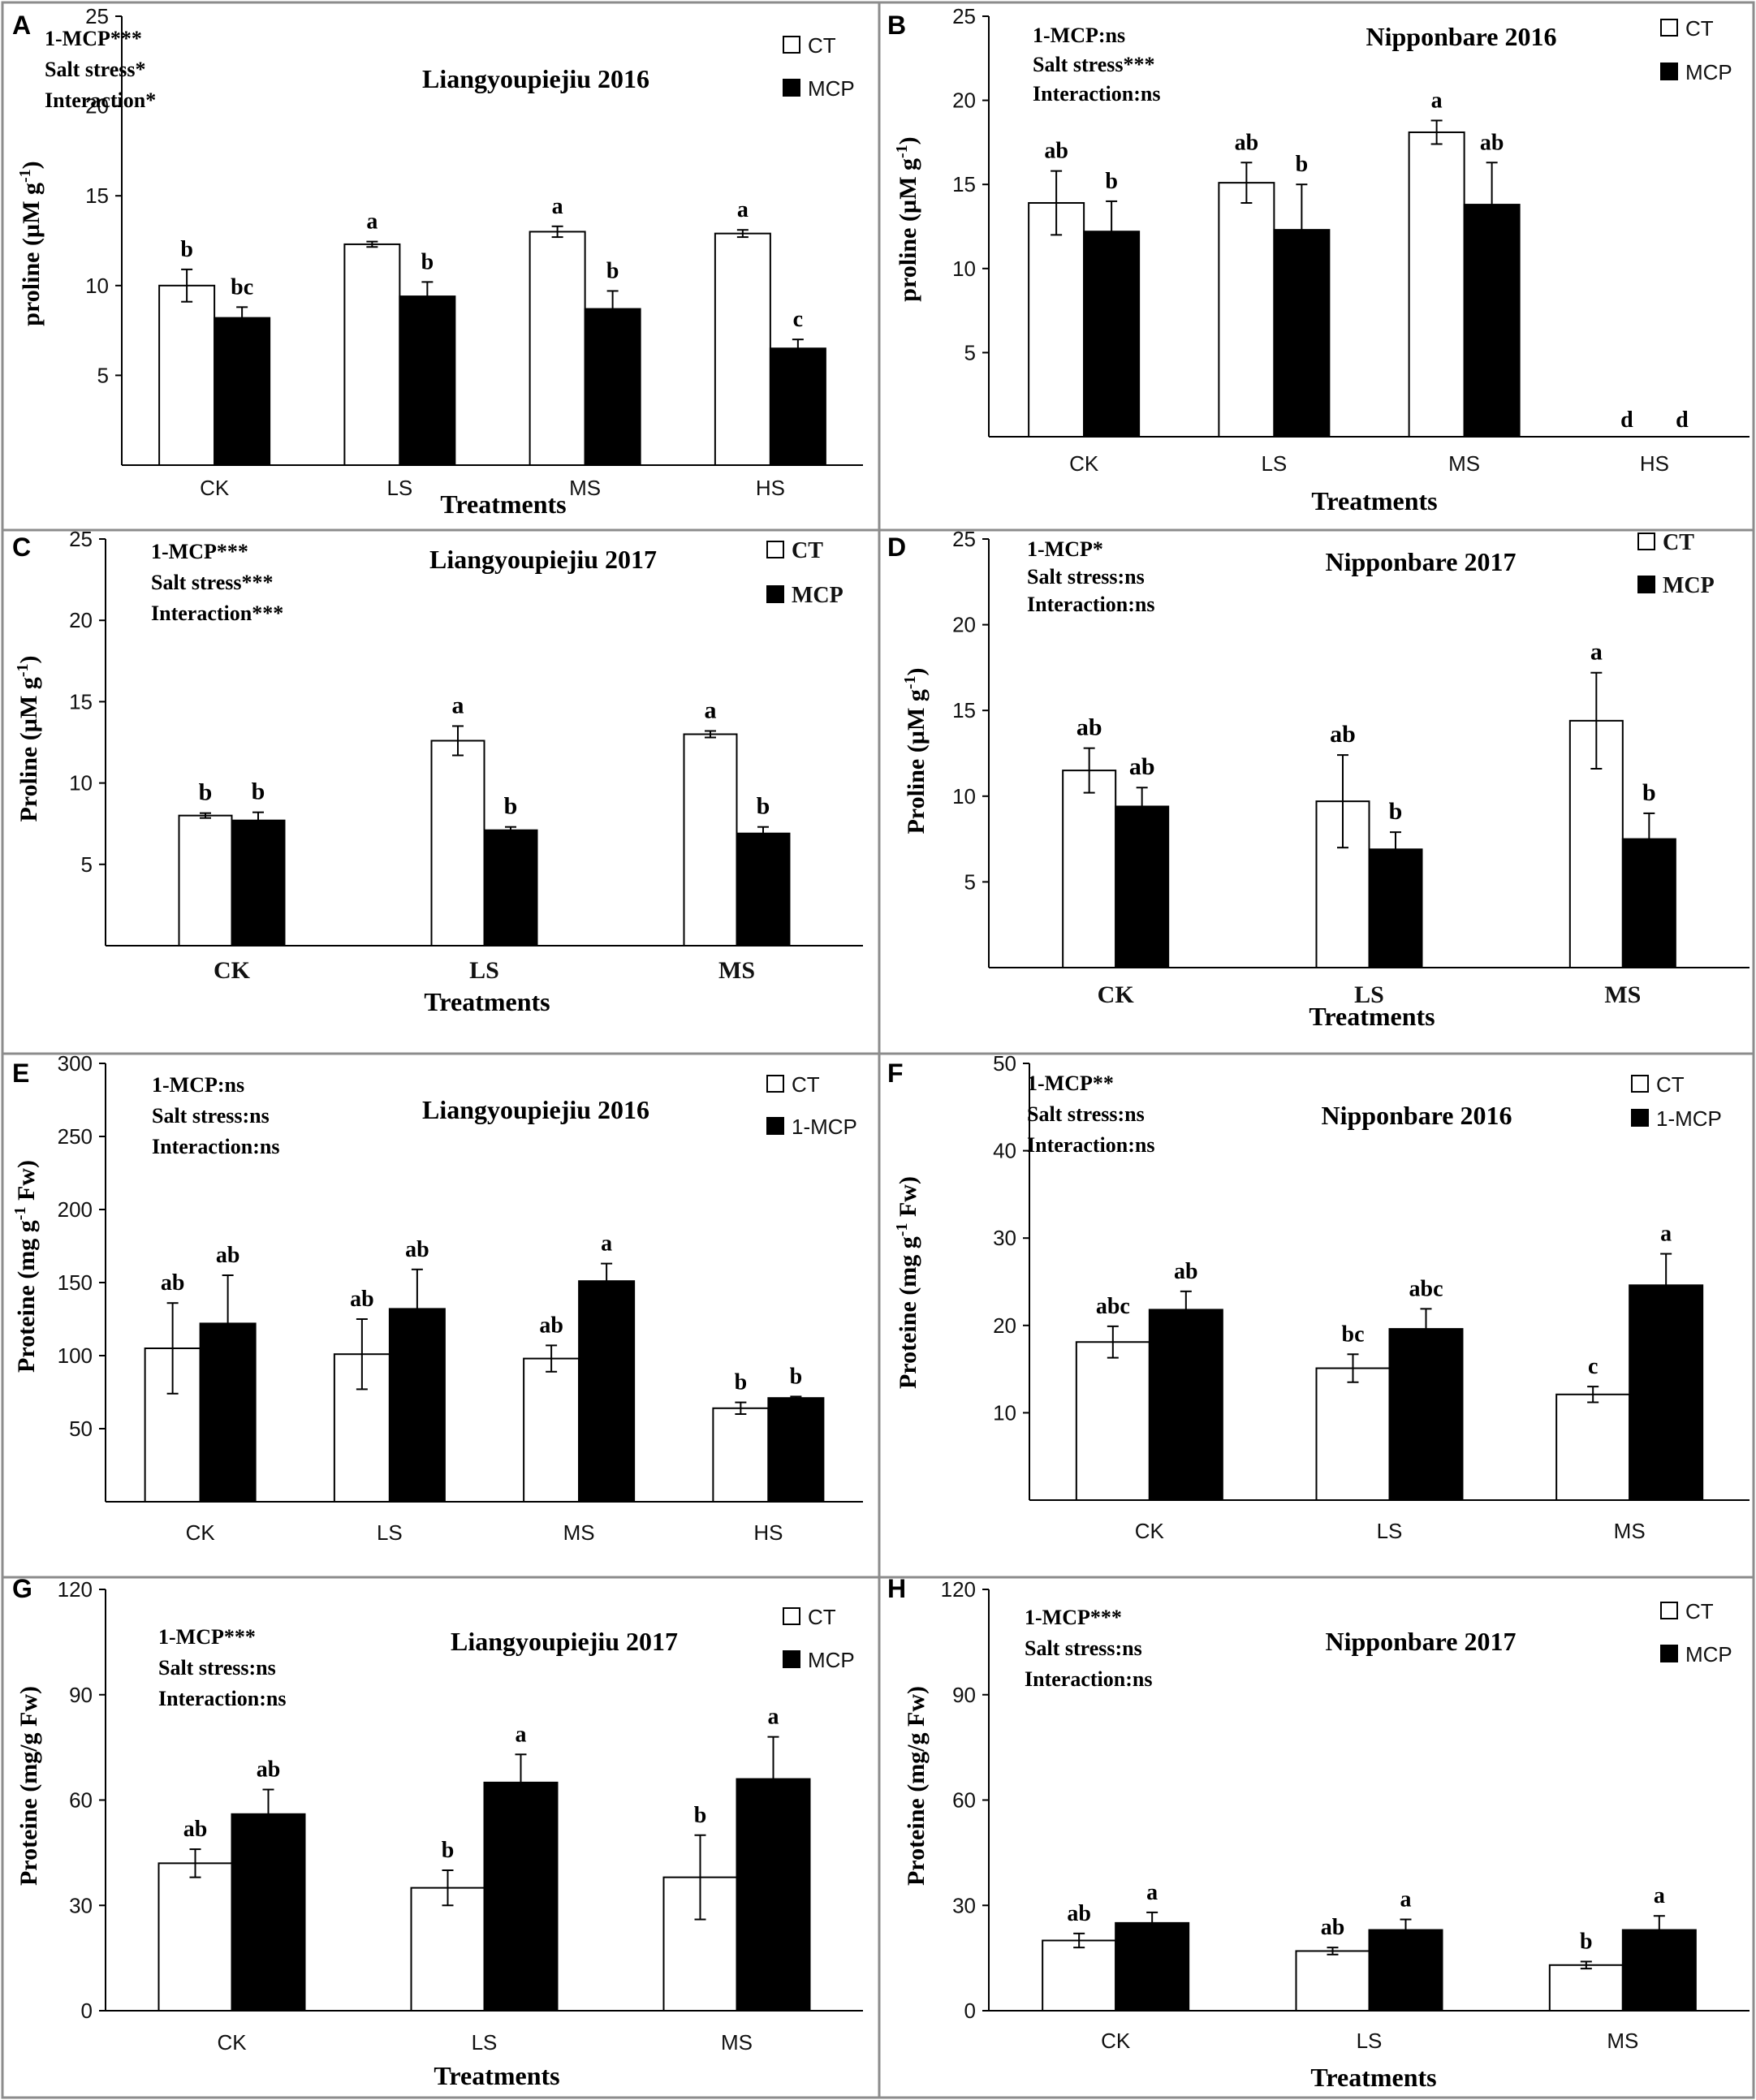  What do you see at coordinates (81, 539) in the screenshot?
I see `y-tick-label: 25` at bounding box center [81, 539].